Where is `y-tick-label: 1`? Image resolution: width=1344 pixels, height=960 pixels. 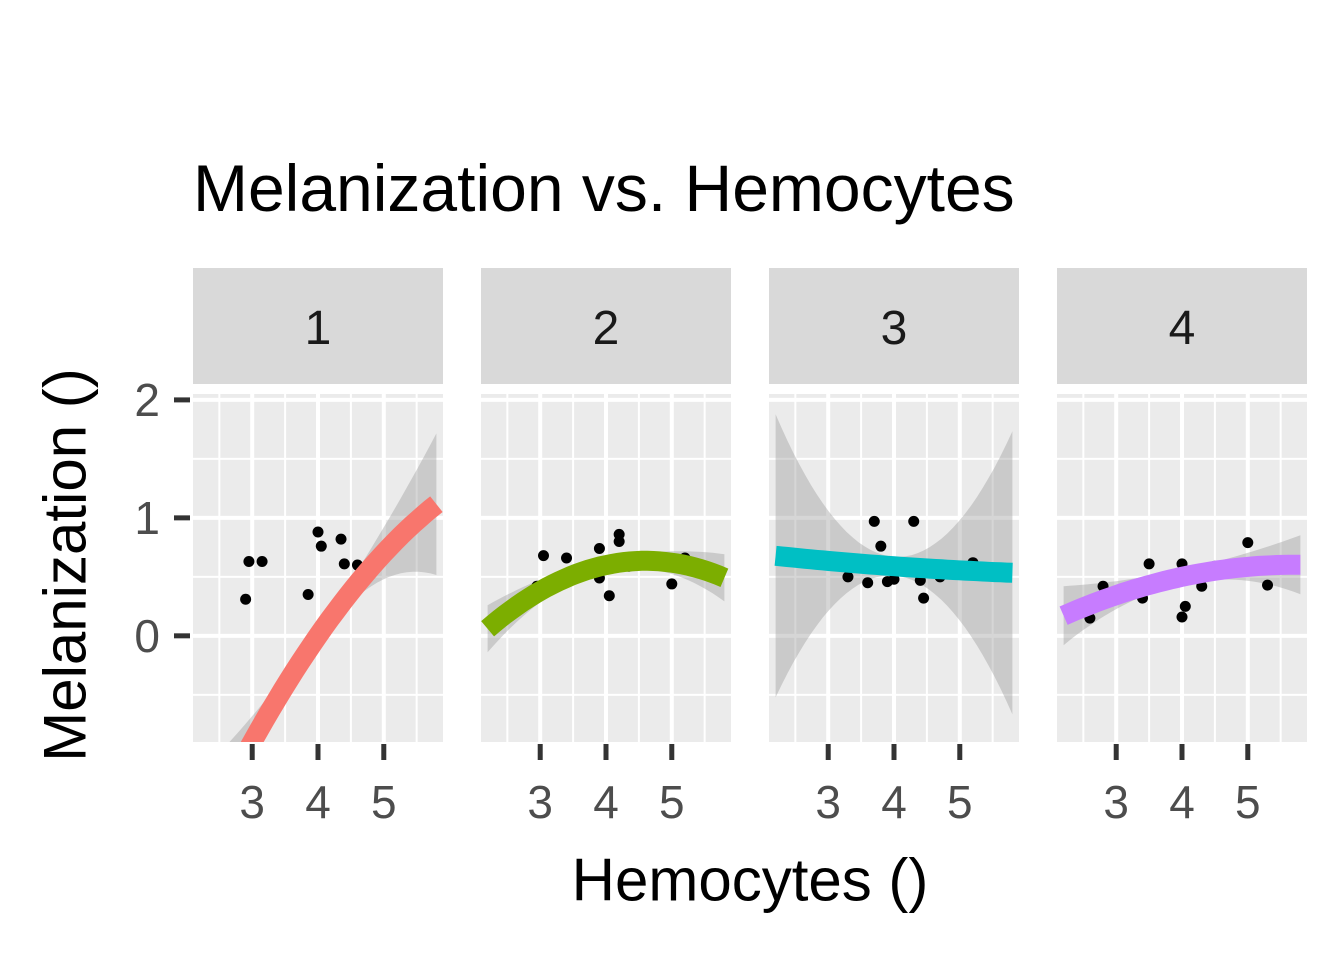
y-tick-label: 1 is located at coordinates (147, 518).